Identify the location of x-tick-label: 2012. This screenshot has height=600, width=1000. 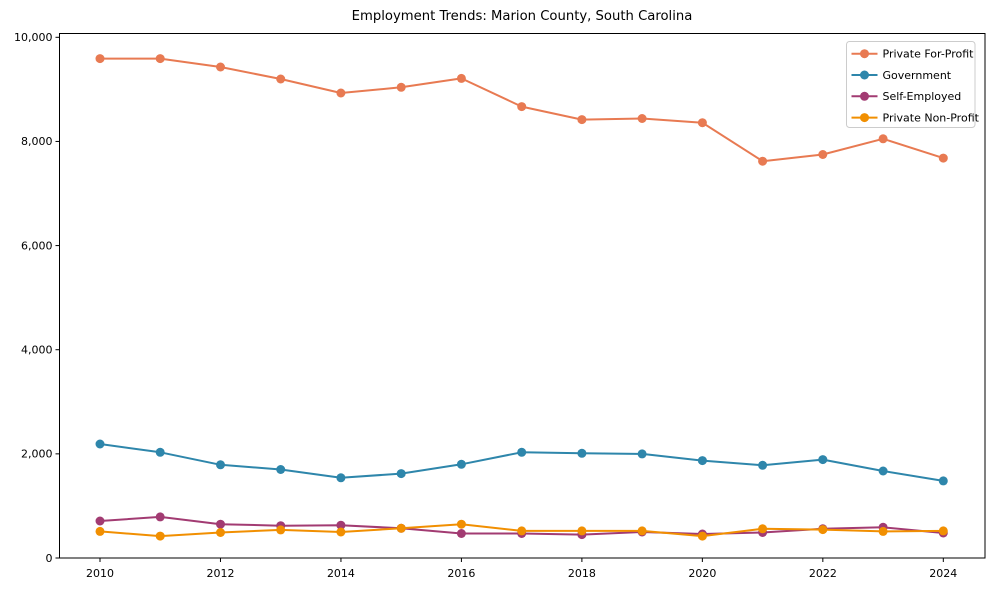
(220, 573).